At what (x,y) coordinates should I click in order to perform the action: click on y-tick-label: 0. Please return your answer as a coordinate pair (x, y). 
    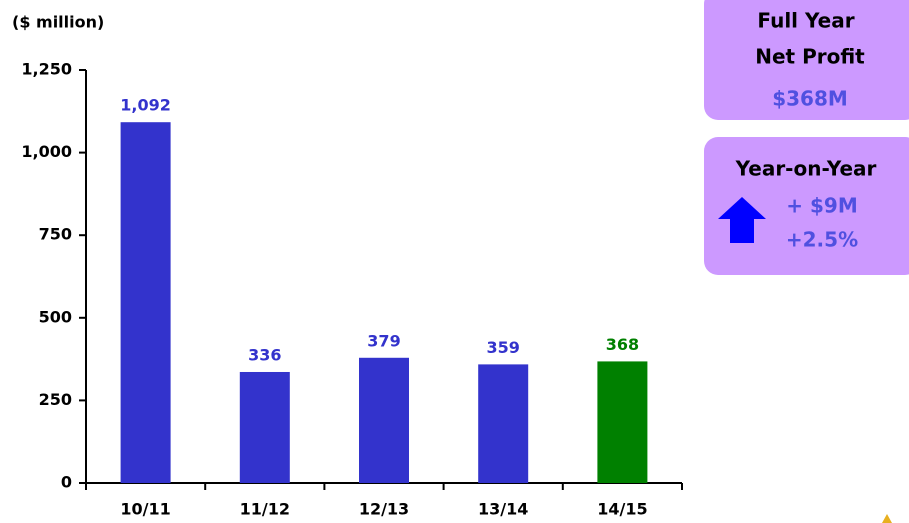
    Looking at the image, I should click on (66, 482).